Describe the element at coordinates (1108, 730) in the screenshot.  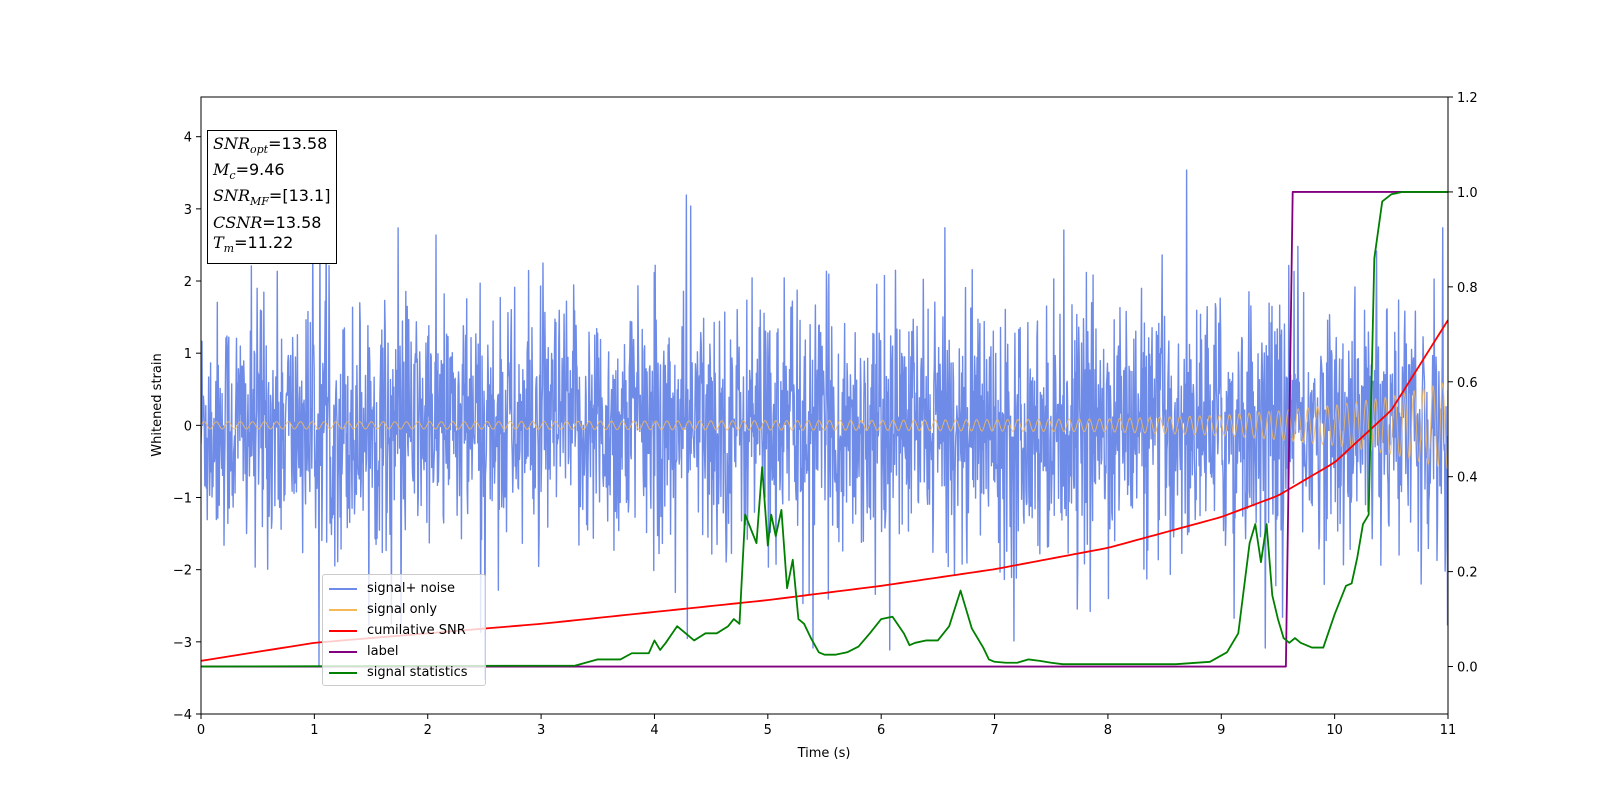
I see `x-tick-label: 8` at that location.